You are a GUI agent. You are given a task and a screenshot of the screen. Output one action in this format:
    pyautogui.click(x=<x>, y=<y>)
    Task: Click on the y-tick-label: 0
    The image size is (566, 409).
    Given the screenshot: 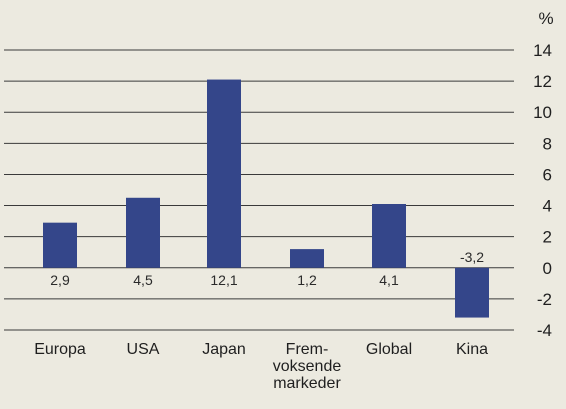 What is the action you would take?
    pyautogui.click(x=547, y=268)
    